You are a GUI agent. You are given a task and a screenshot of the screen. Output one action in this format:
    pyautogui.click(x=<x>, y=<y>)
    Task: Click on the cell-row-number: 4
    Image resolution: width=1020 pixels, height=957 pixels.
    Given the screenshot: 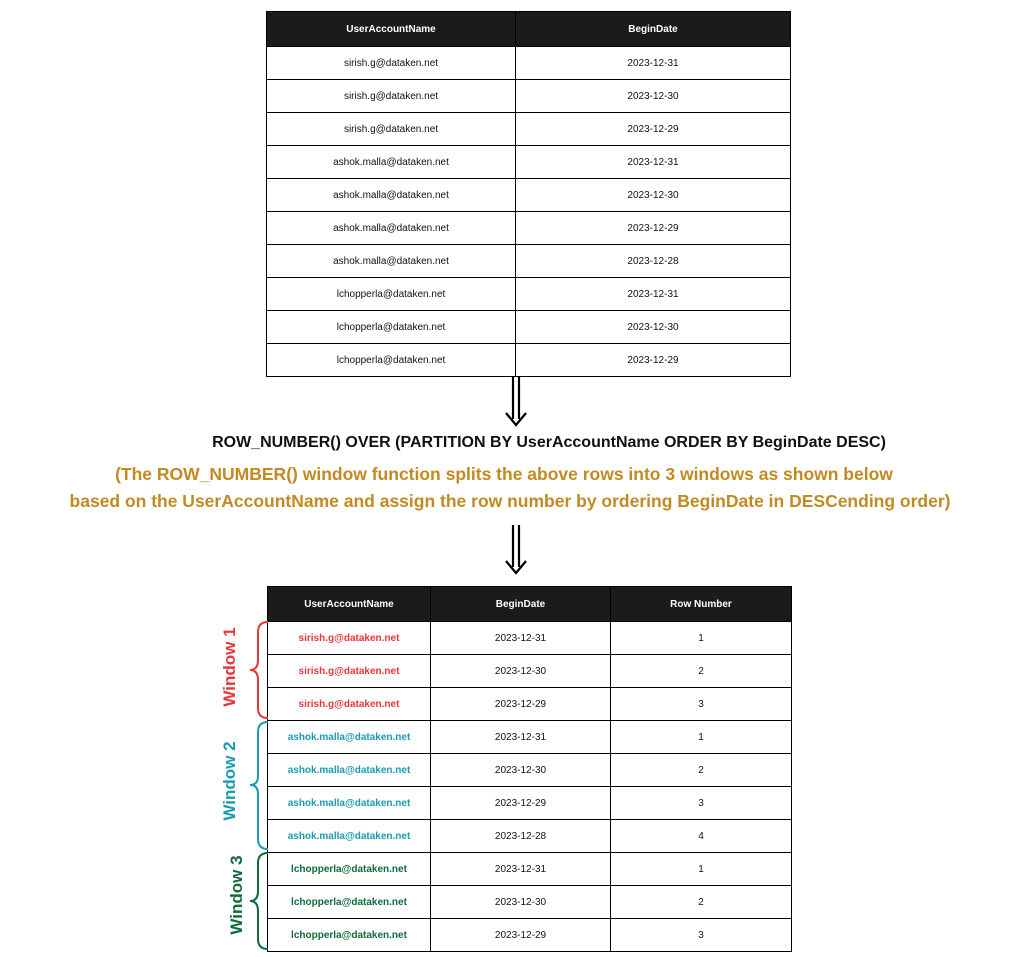 What is the action you would take?
    pyautogui.click(x=701, y=836)
    